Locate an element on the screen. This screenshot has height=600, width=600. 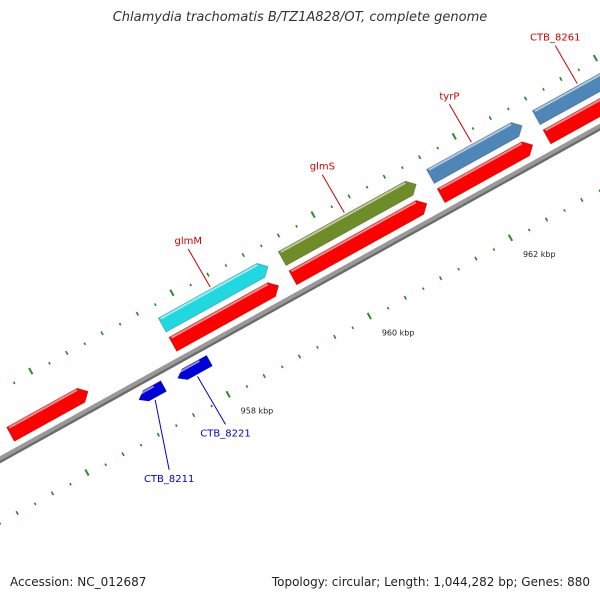
gene-box-tyrp is located at coordinates (475, 151).